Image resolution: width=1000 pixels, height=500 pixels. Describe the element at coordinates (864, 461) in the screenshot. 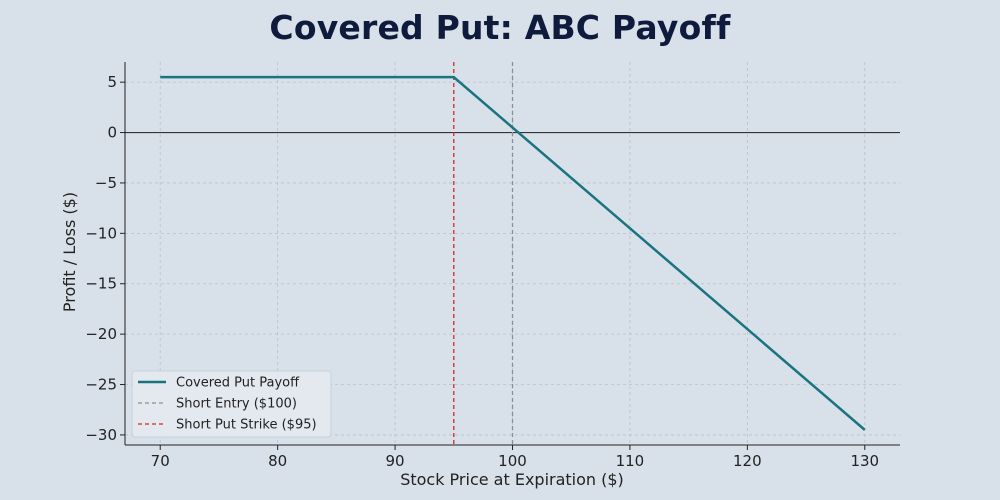

I see `x-tick-label: 130` at that location.